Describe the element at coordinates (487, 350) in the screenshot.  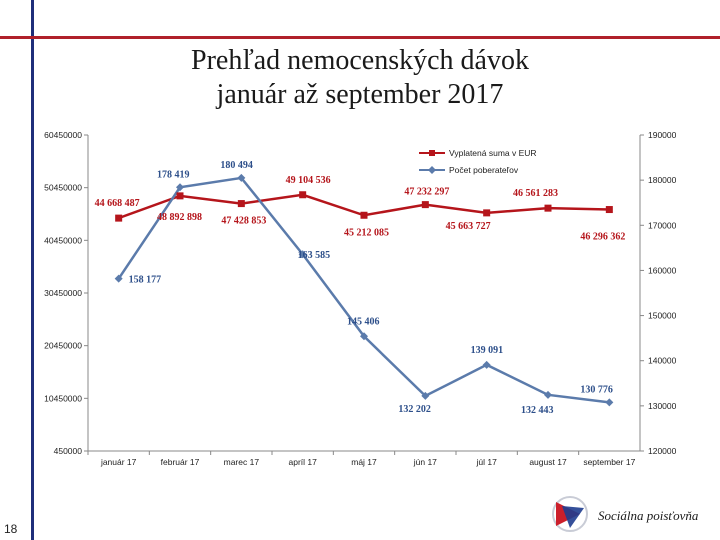
I see `count-data-label: 139 091` at that location.